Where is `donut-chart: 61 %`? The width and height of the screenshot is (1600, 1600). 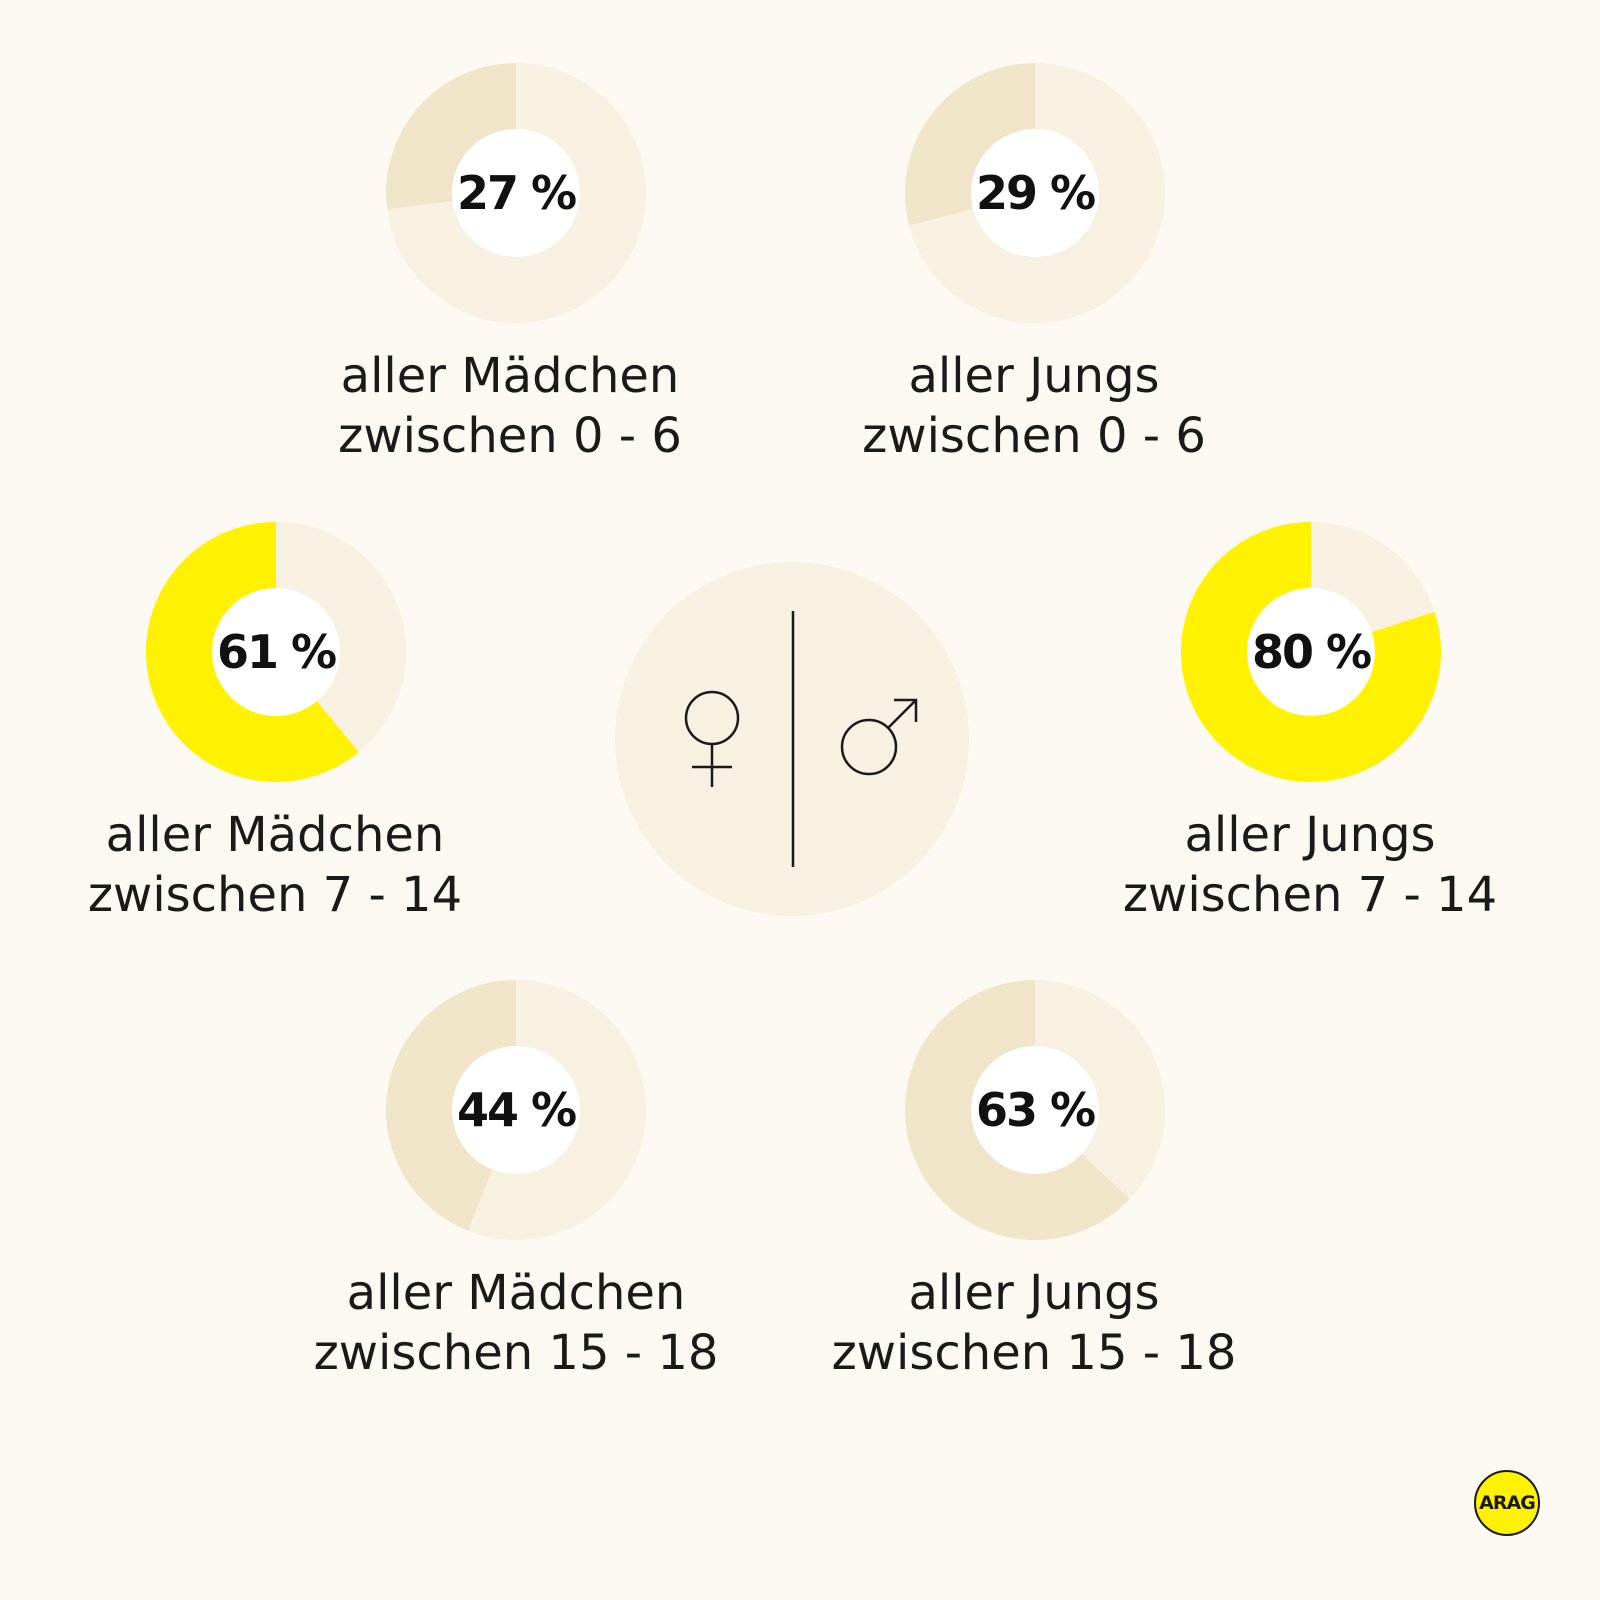 donut-chart: 61 % is located at coordinates (275, 652).